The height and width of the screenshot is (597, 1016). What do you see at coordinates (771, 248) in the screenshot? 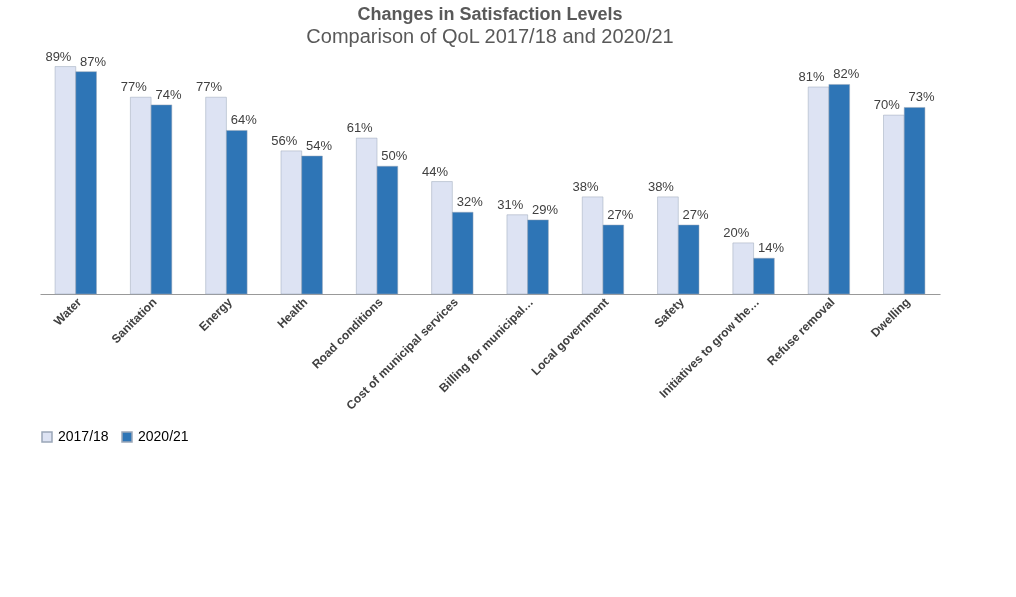
I see `data-label: 14%` at bounding box center [771, 248].